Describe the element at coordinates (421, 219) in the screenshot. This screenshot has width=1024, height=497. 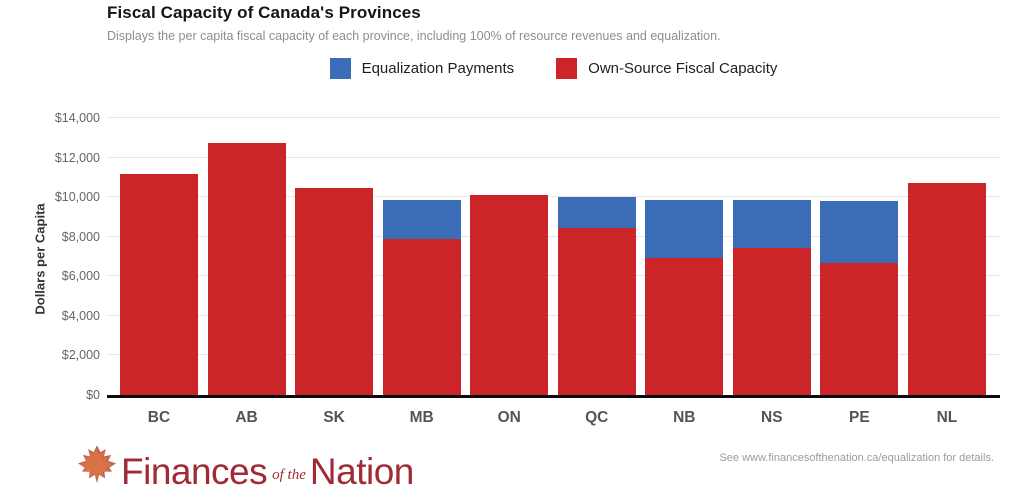
I see `equalization-segment-mb` at that location.